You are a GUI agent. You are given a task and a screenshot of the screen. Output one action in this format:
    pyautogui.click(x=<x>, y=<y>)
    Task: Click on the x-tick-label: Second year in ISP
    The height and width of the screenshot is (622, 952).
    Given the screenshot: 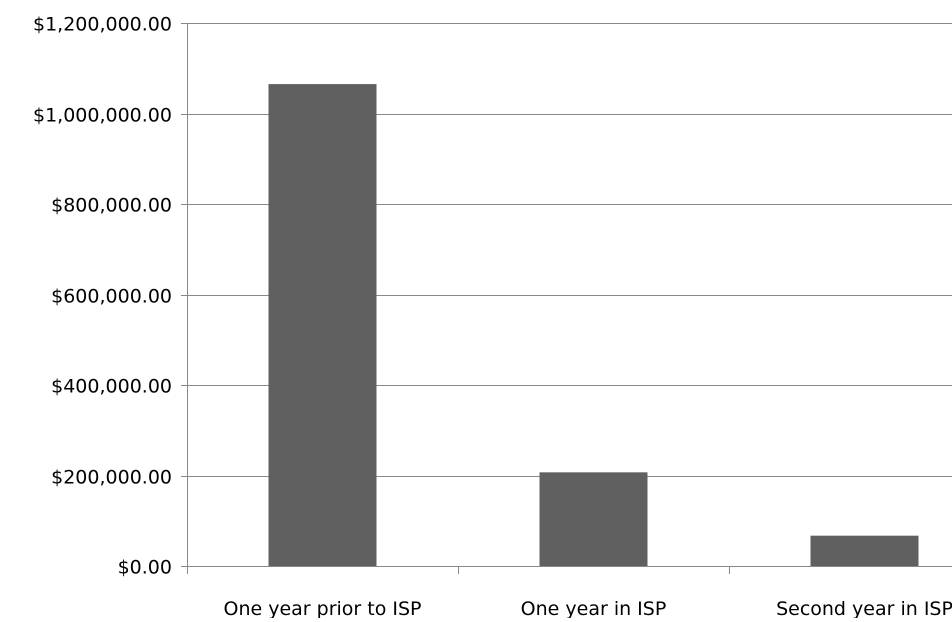 What is the action you would take?
    pyautogui.click(x=864, y=608)
    